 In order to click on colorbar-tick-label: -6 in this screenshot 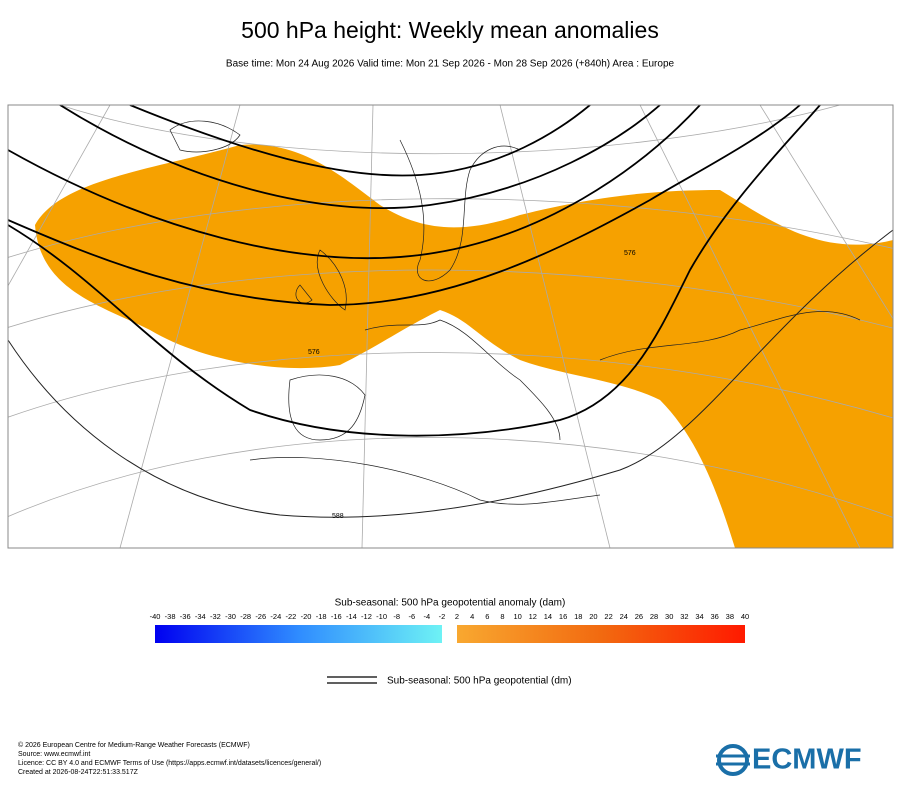, I will do `click(411, 616)`.